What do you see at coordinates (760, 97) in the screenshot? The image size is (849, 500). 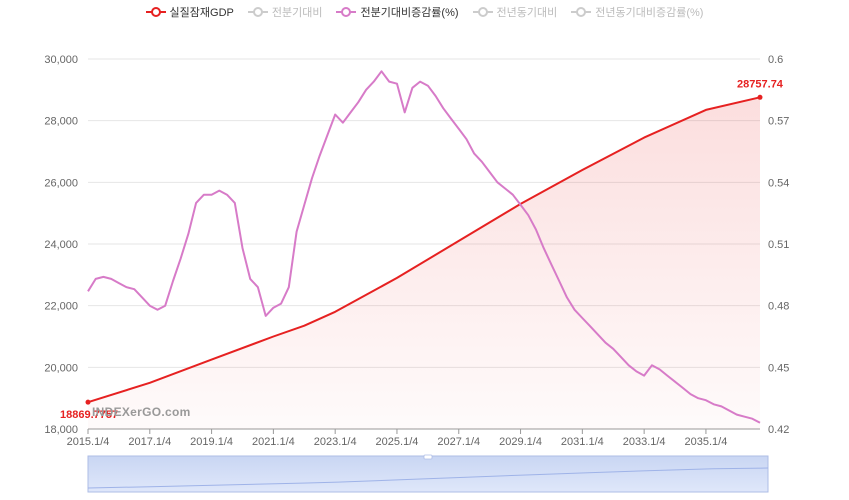 I see `series-end-point` at bounding box center [760, 97].